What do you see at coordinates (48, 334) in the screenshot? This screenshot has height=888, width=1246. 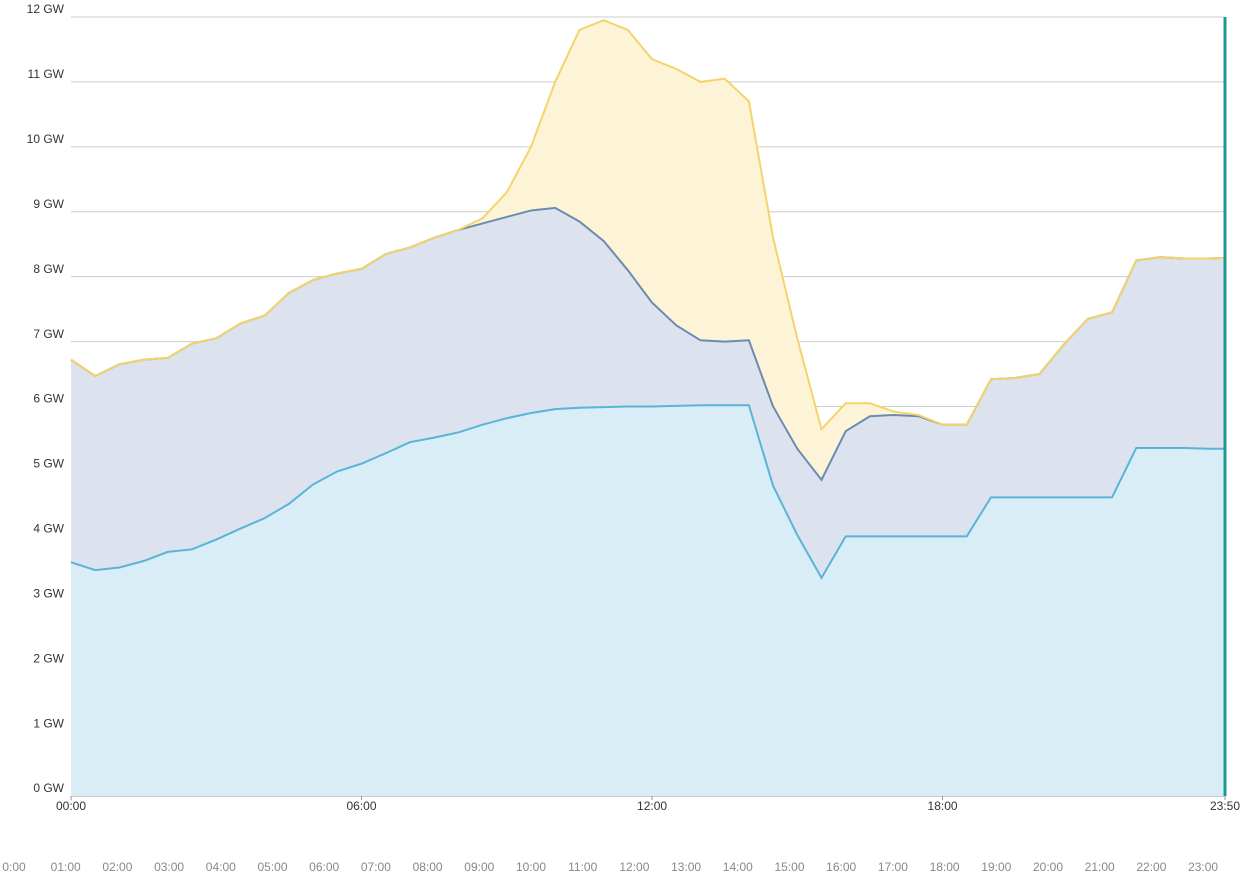 I see `y-tick-label: 7 GW` at bounding box center [48, 334].